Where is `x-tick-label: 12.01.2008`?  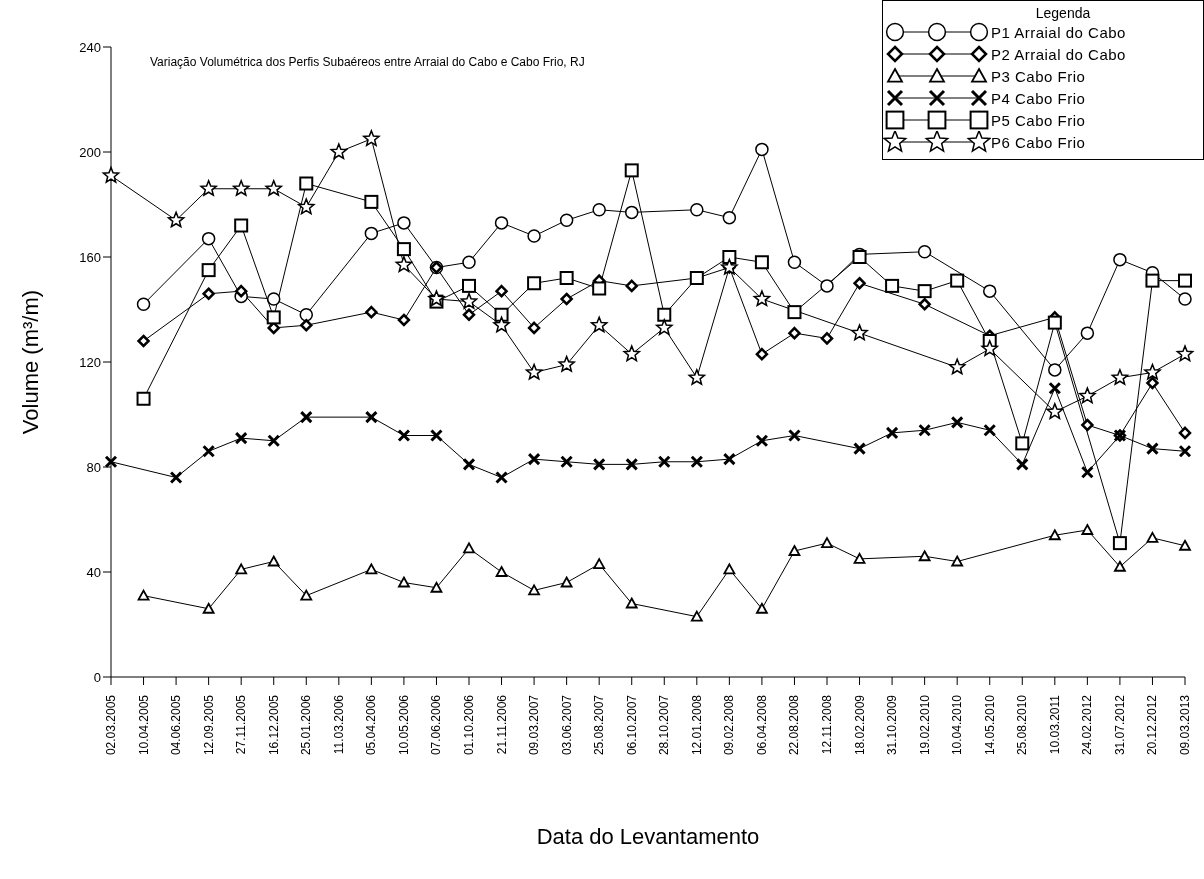
x-tick-label: 12.01.2008 is located at coordinates (696, 725).